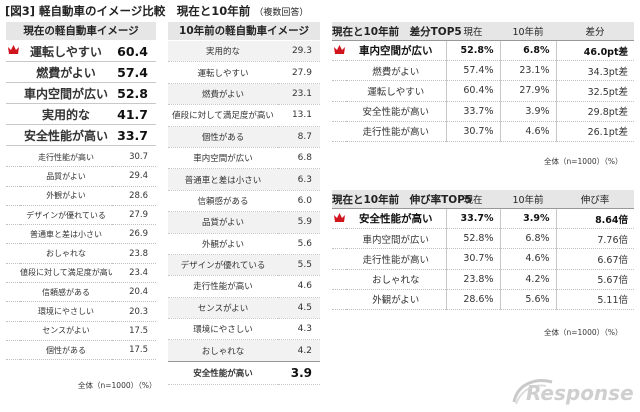  What do you see at coordinates (81, 273) in the screenshot?
I see `current-other-row: 値段に対して満足度が高い 23.4` at bounding box center [81, 273].